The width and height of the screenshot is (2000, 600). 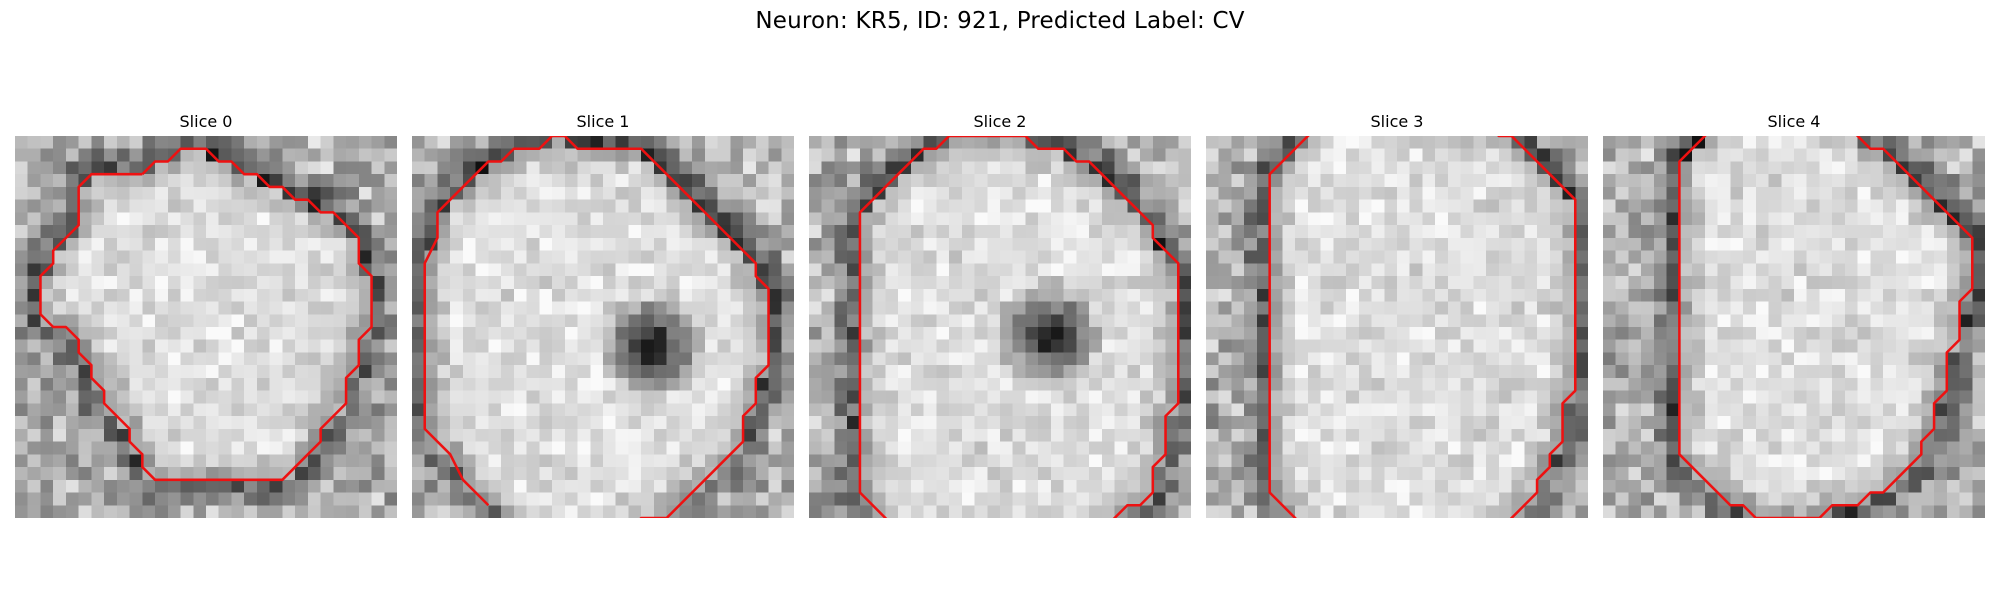 I want to click on slice-panel-3: Slice 3, so click(x=1397, y=314).